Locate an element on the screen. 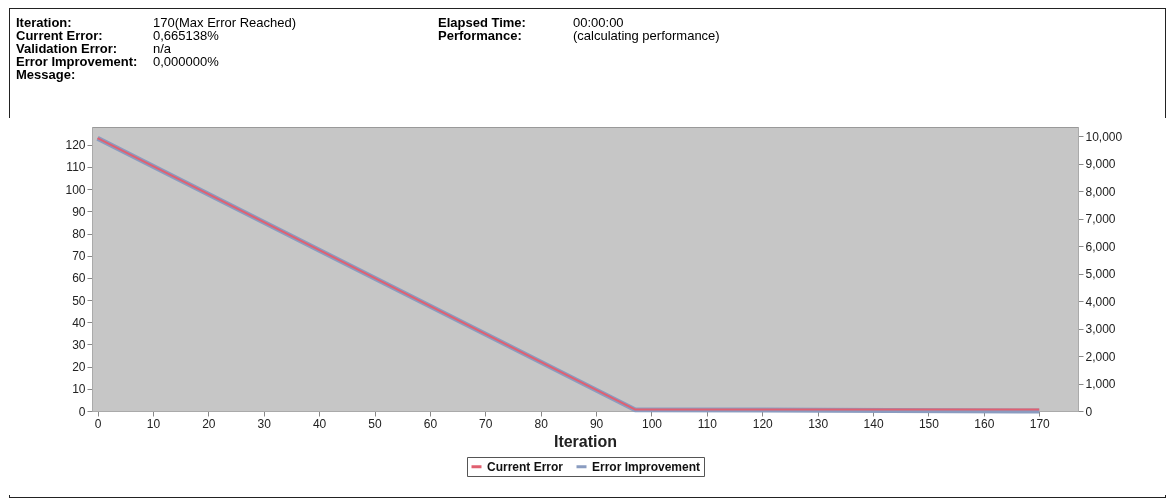 The image size is (1174, 504). legend-label: Current Error is located at coordinates (525, 466).